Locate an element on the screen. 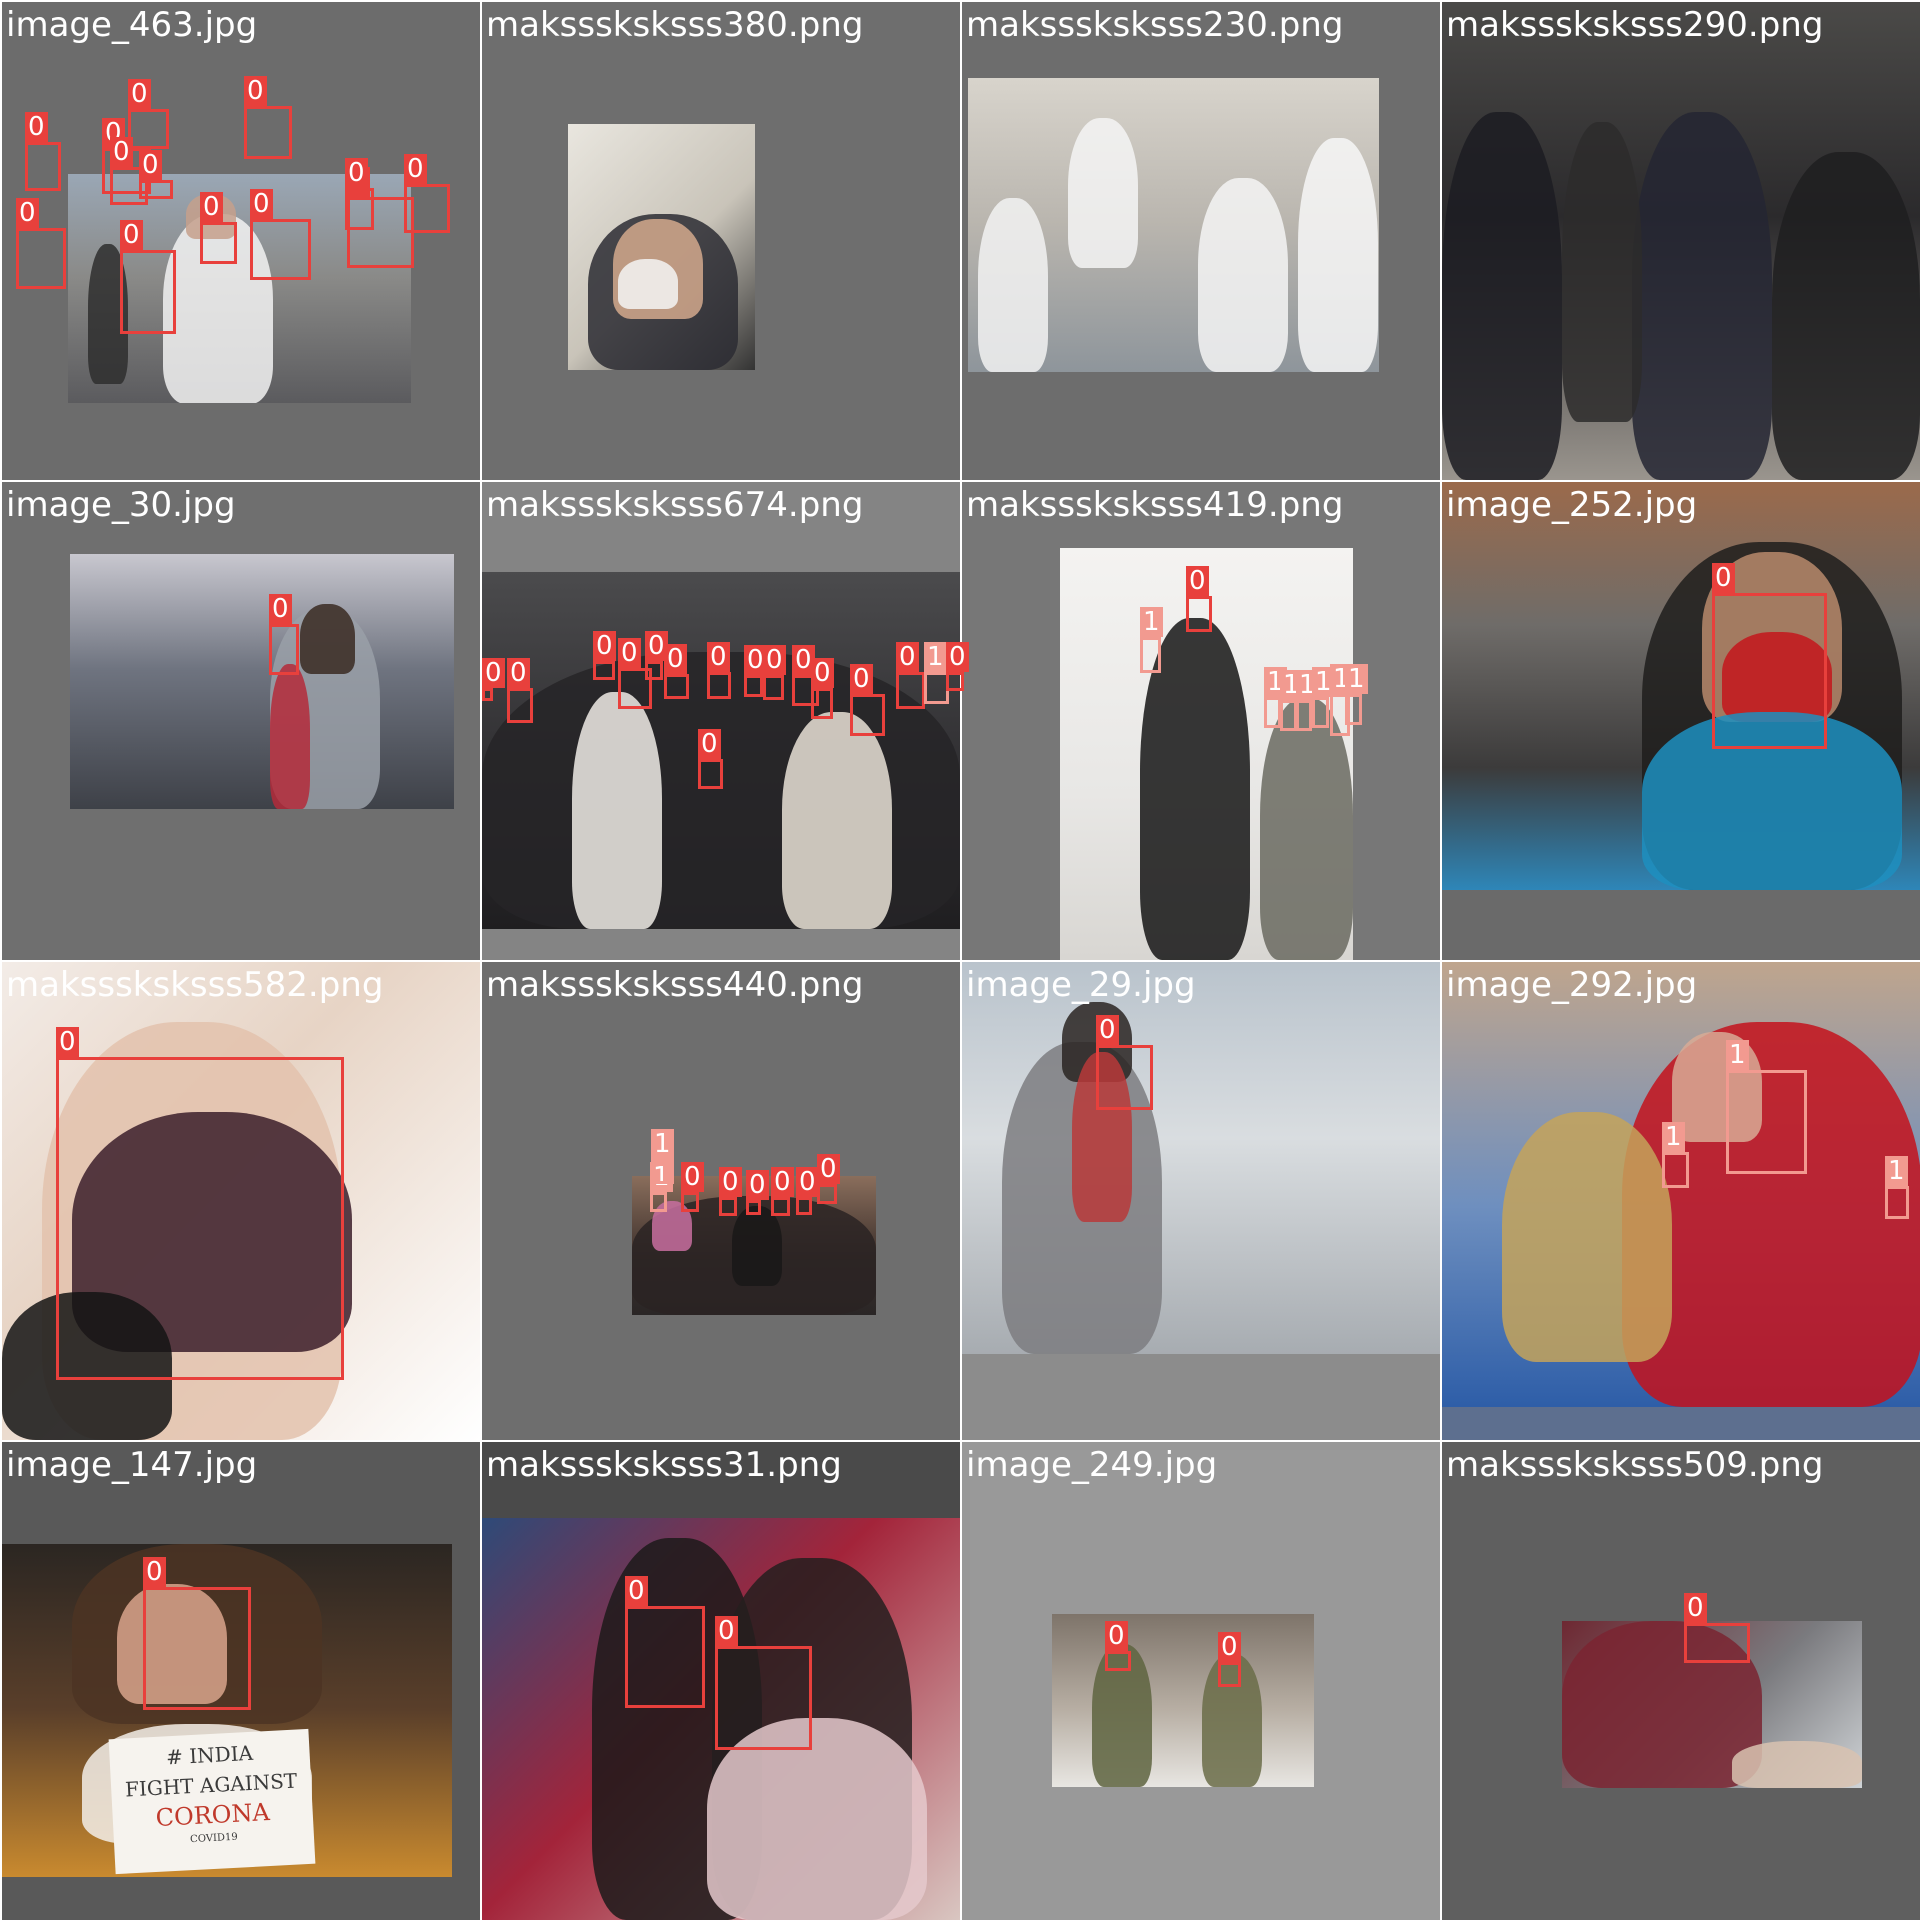  mosaic-tile: maksssksksss509.png is located at coordinates (1681, 1681).